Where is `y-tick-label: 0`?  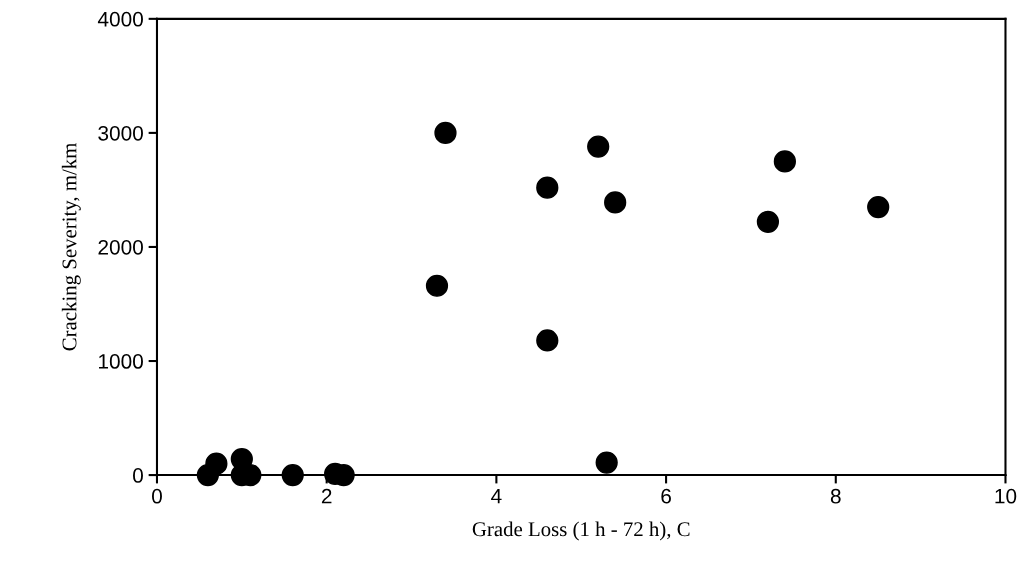
y-tick-label: 0 is located at coordinates (138, 475).